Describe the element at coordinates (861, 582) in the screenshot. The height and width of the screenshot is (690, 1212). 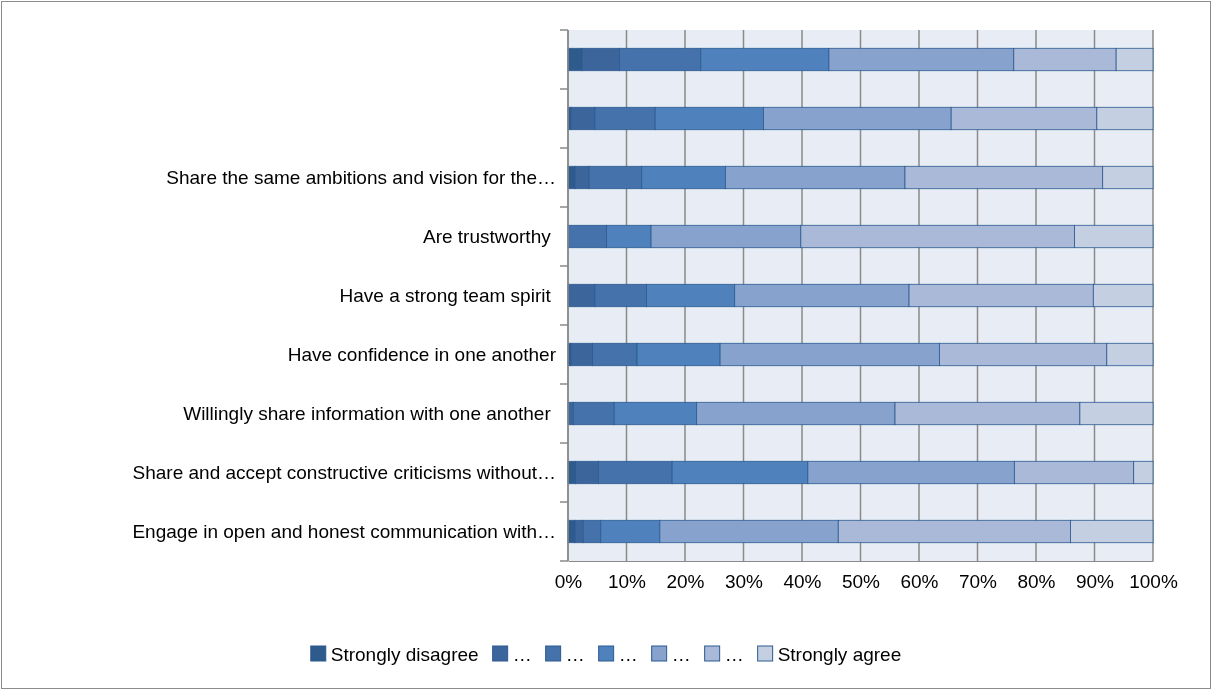
I see `x-tick-label: 50%` at that location.